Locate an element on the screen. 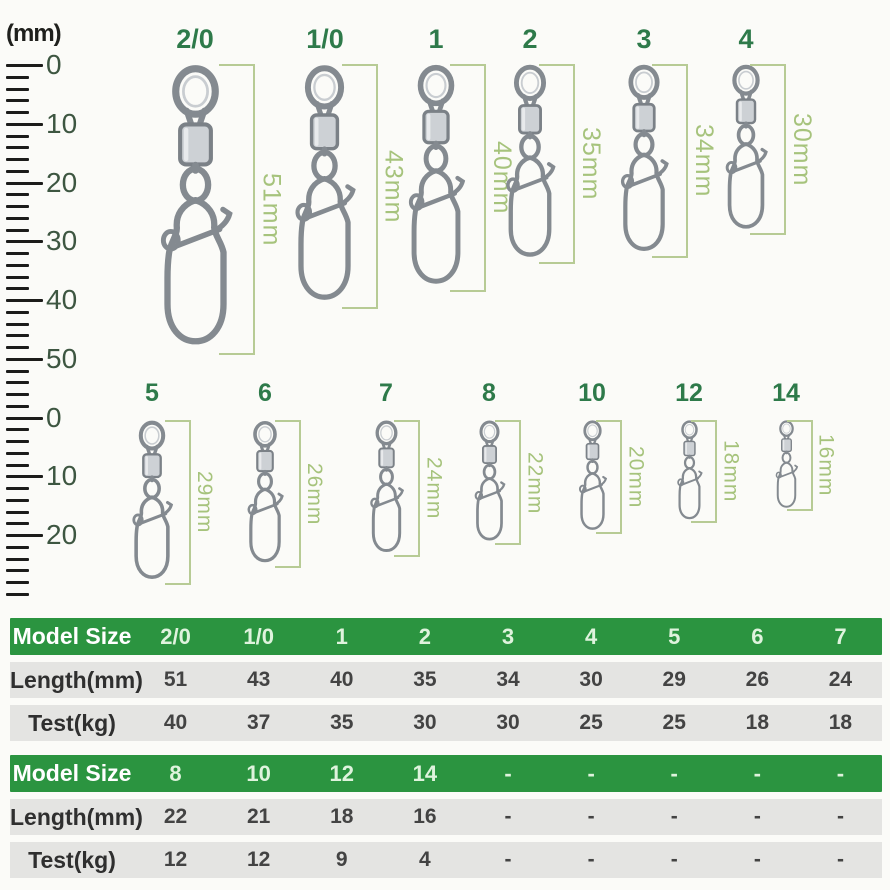 Image resolution: width=890 pixels, height=890 pixels. table-cell-value: 24 is located at coordinates (840, 679).